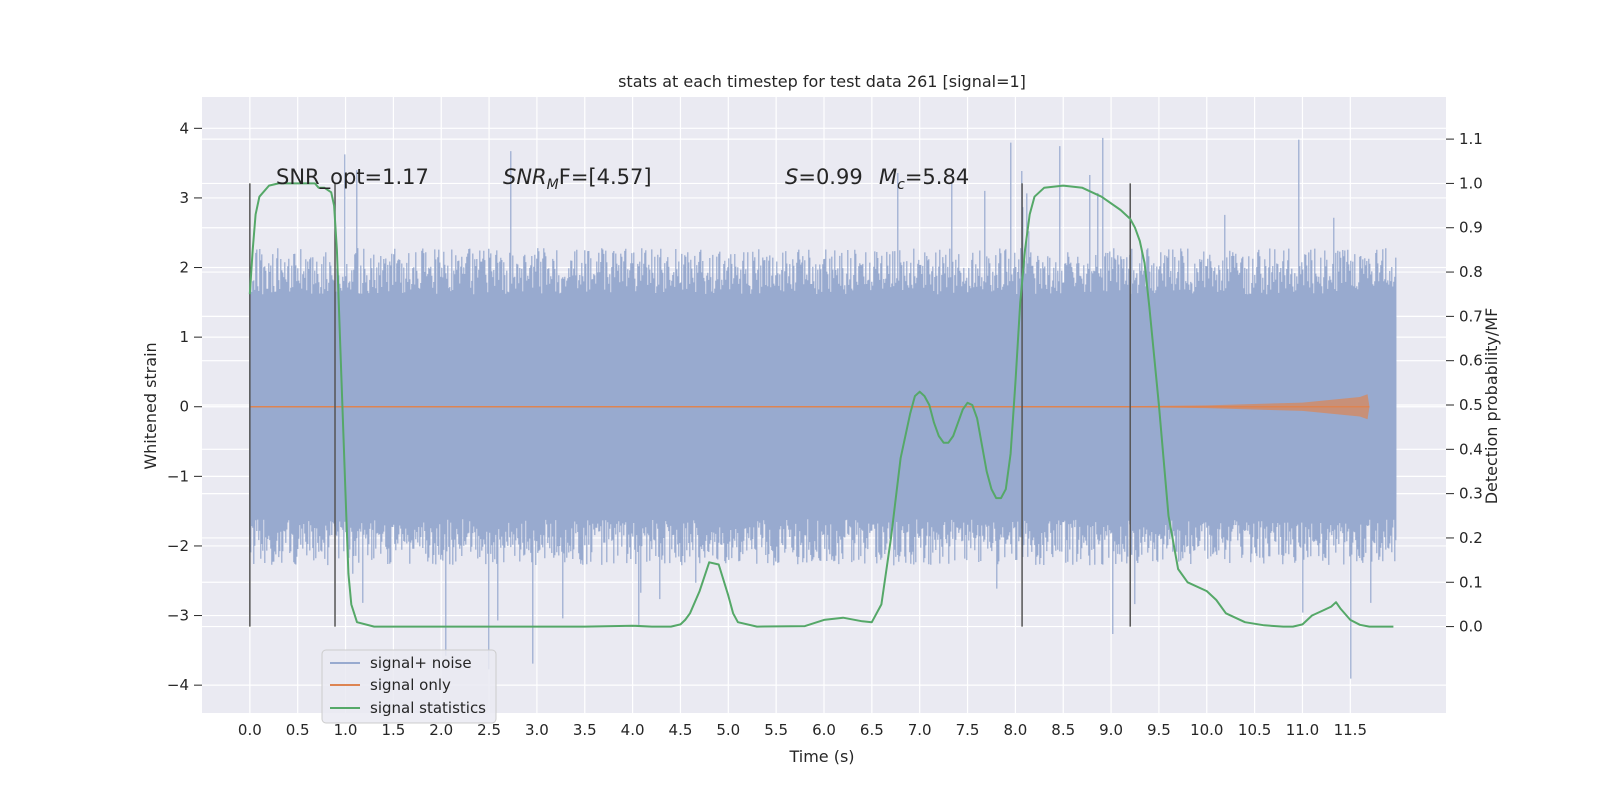 The image size is (1600, 800). What do you see at coordinates (1350, 730) in the screenshot?
I see `x-tick-label: 11.5` at bounding box center [1350, 730].